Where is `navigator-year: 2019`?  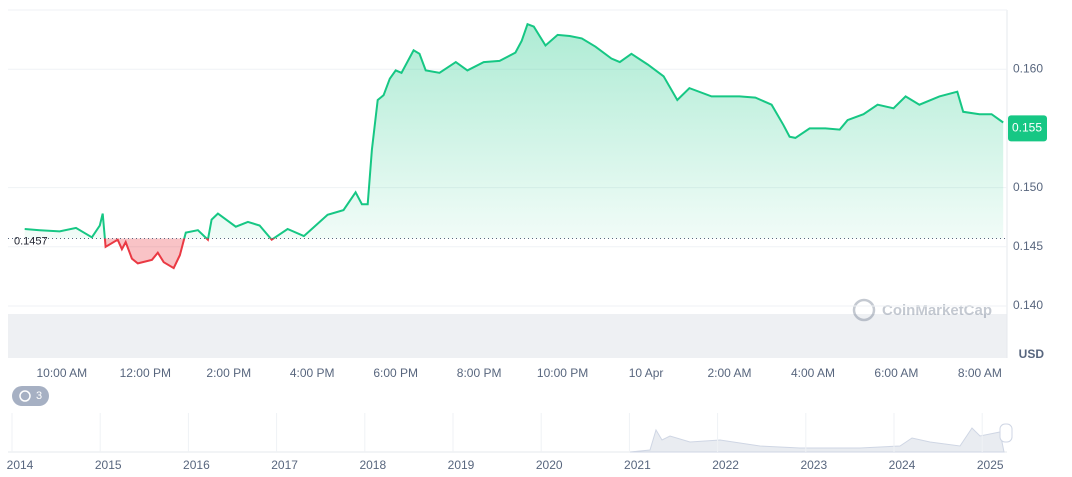 navigator-year: 2019 is located at coordinates (461, 465).